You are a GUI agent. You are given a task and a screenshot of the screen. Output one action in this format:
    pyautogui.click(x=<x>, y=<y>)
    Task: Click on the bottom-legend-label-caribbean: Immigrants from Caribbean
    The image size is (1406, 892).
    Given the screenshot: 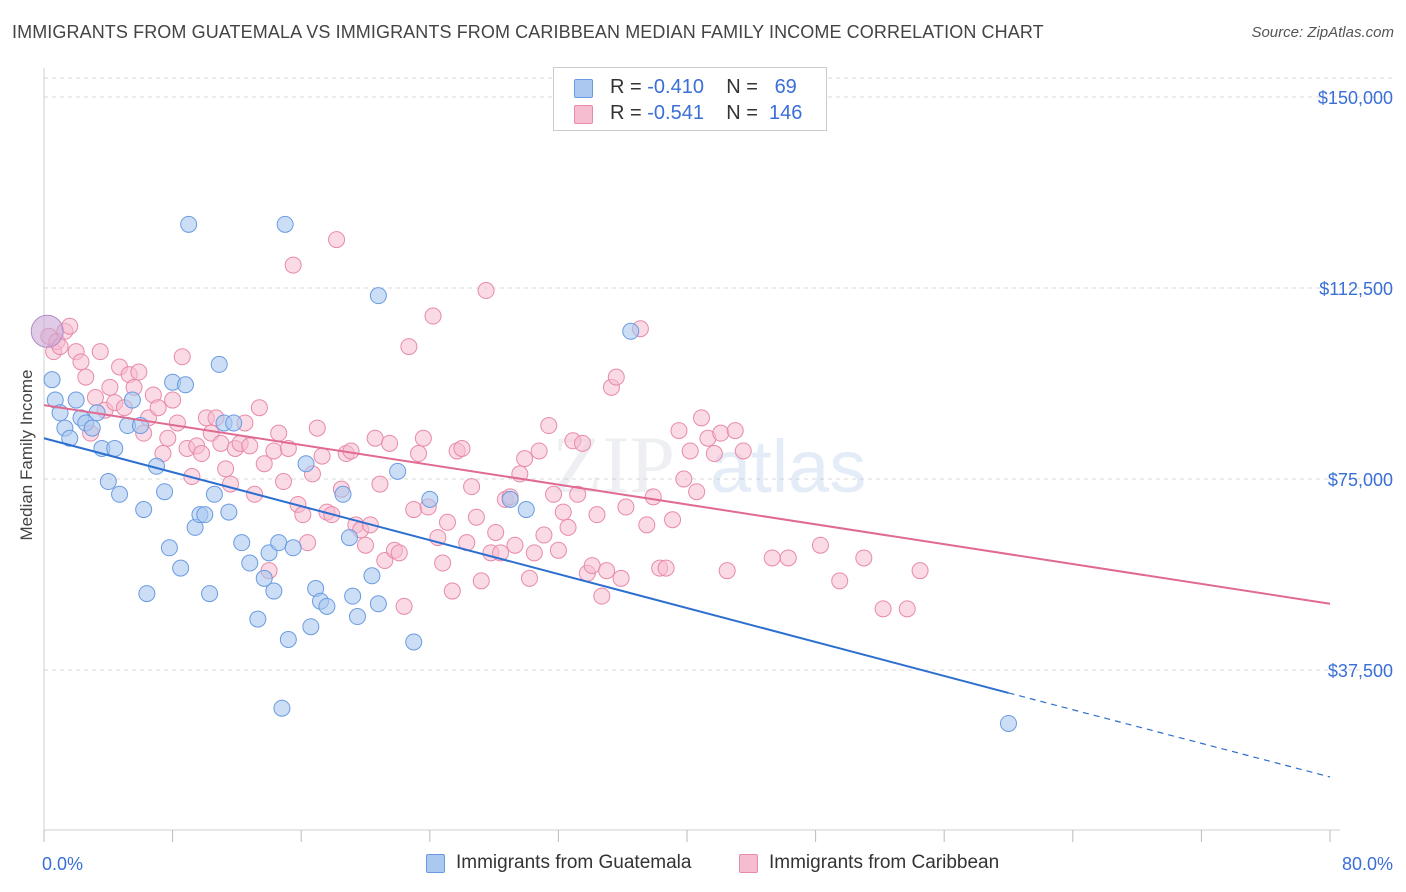 What is the action you would take?
    pyautogui.click(x=884, y=862)
    